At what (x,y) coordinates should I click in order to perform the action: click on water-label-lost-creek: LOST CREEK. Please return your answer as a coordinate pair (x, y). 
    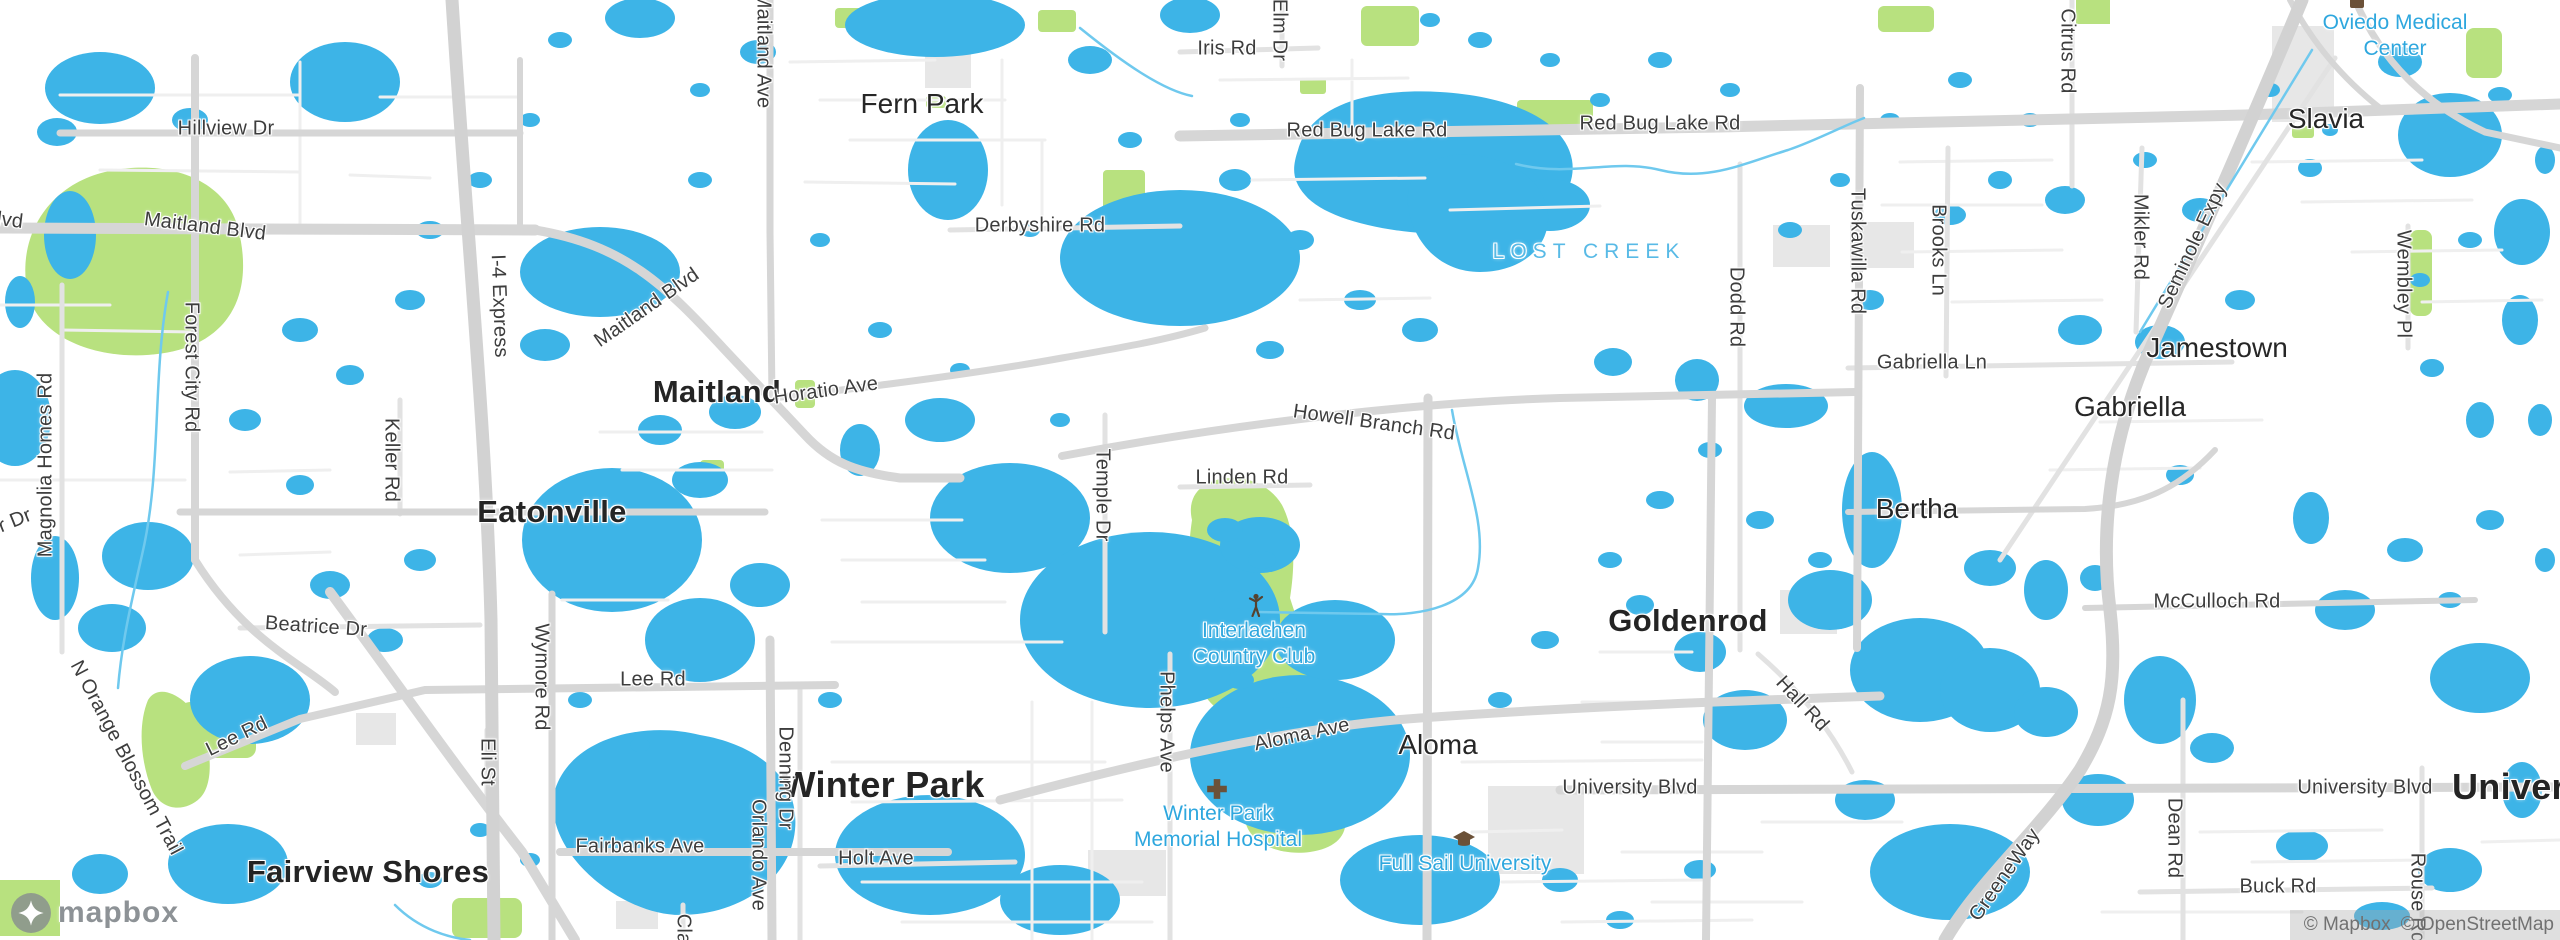
    Looking at the image, I should click on (1589, 251).